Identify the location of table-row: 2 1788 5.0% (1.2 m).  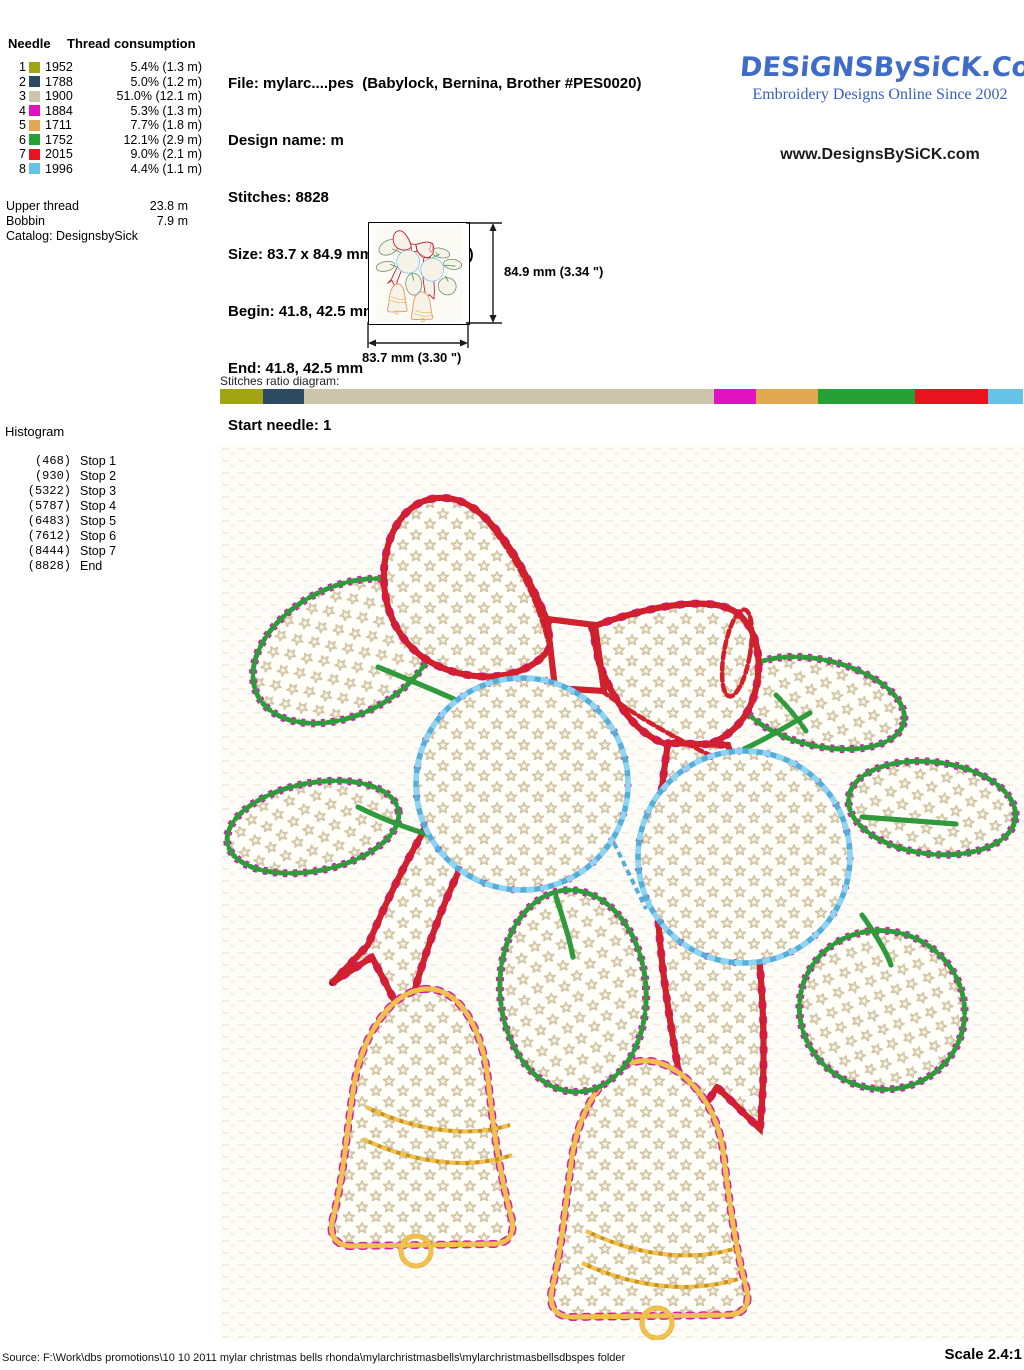
(104, 82).